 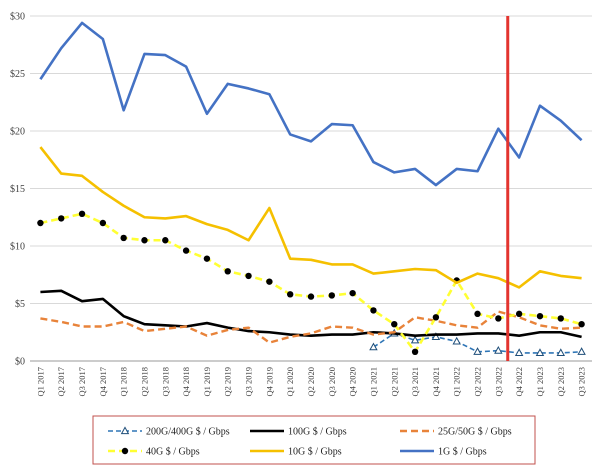 What do you see at coordinates (269, 382) in the screenshot?
I see `x-tick-label: Q4 2019` at bounding box center [269, 382].